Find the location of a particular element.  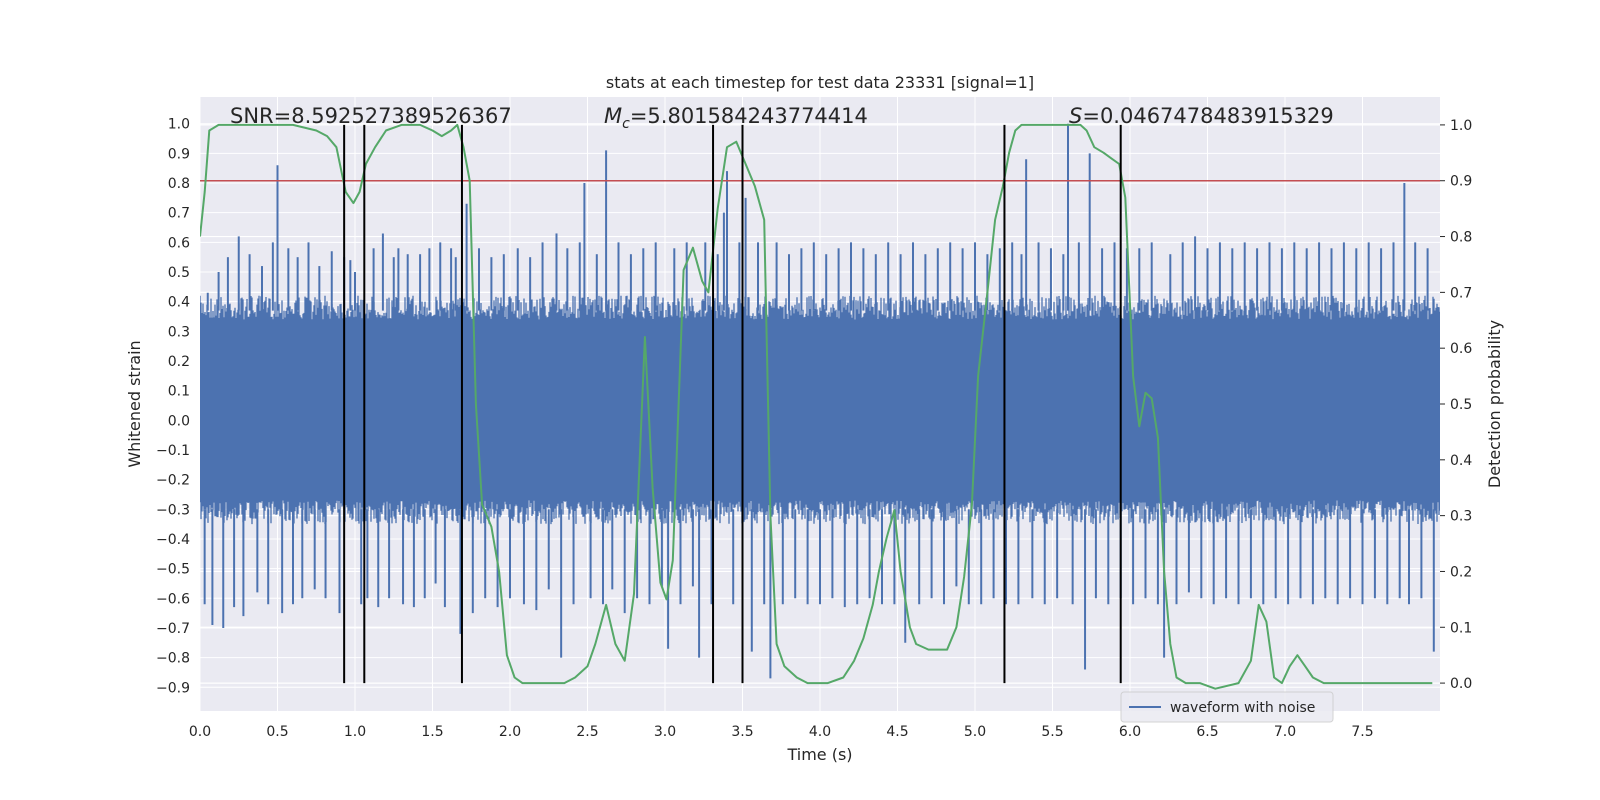

right-y-axis-label: Detection probability is located at coordinates (1494, 404).